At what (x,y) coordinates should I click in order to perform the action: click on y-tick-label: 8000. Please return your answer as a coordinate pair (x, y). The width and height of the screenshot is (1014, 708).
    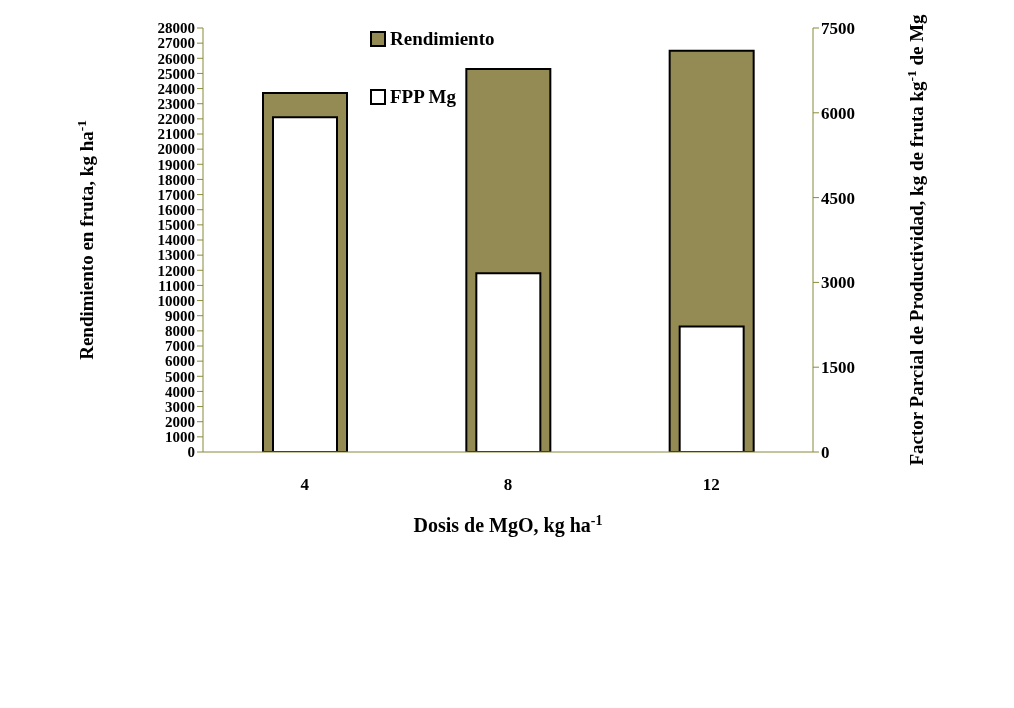
    Looking at the image, I should click on (180, 331).